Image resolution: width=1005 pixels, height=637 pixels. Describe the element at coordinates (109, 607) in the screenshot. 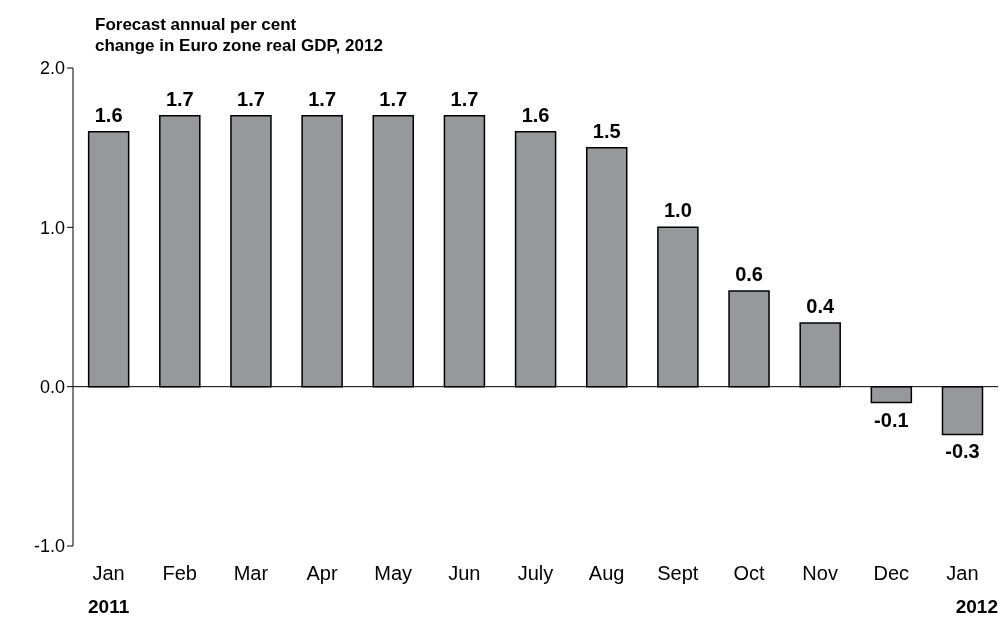

I see `text: 2011` at that location.